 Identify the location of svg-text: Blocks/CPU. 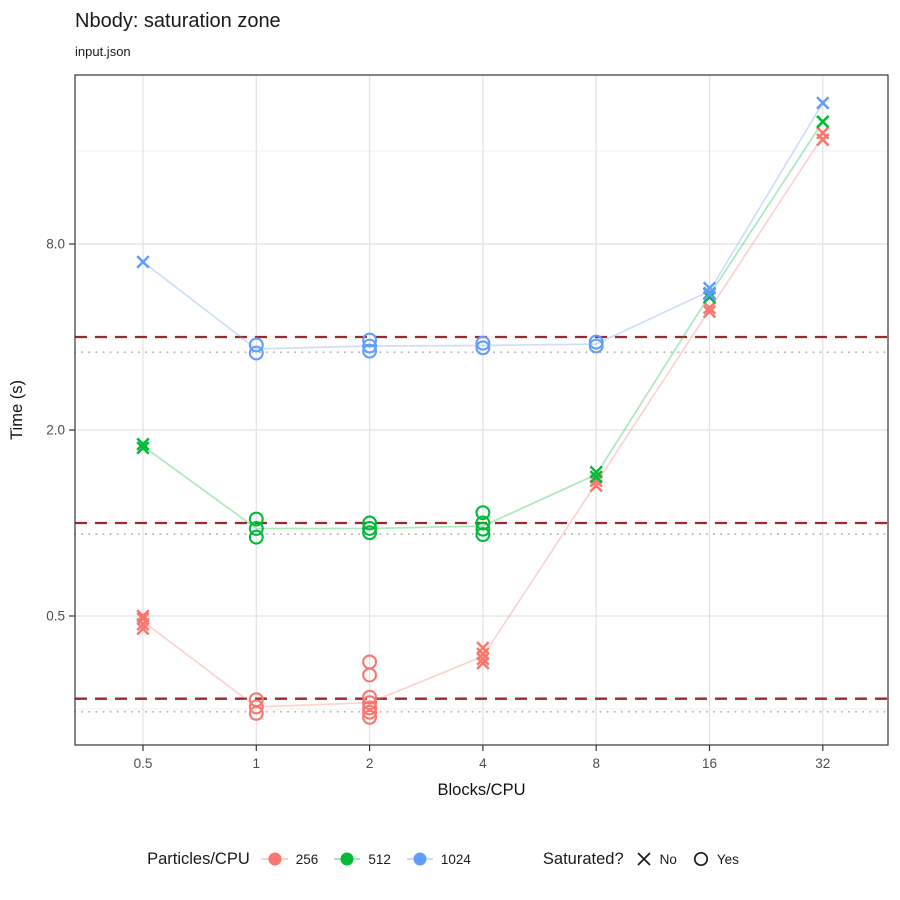
(481, 790).